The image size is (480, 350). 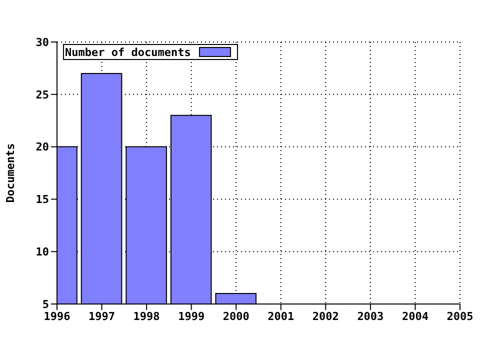 What do you see at coordinates (10, 173) in the screenshot?
I see `y-axis-title: Documents` at bounding box center [10, 173].